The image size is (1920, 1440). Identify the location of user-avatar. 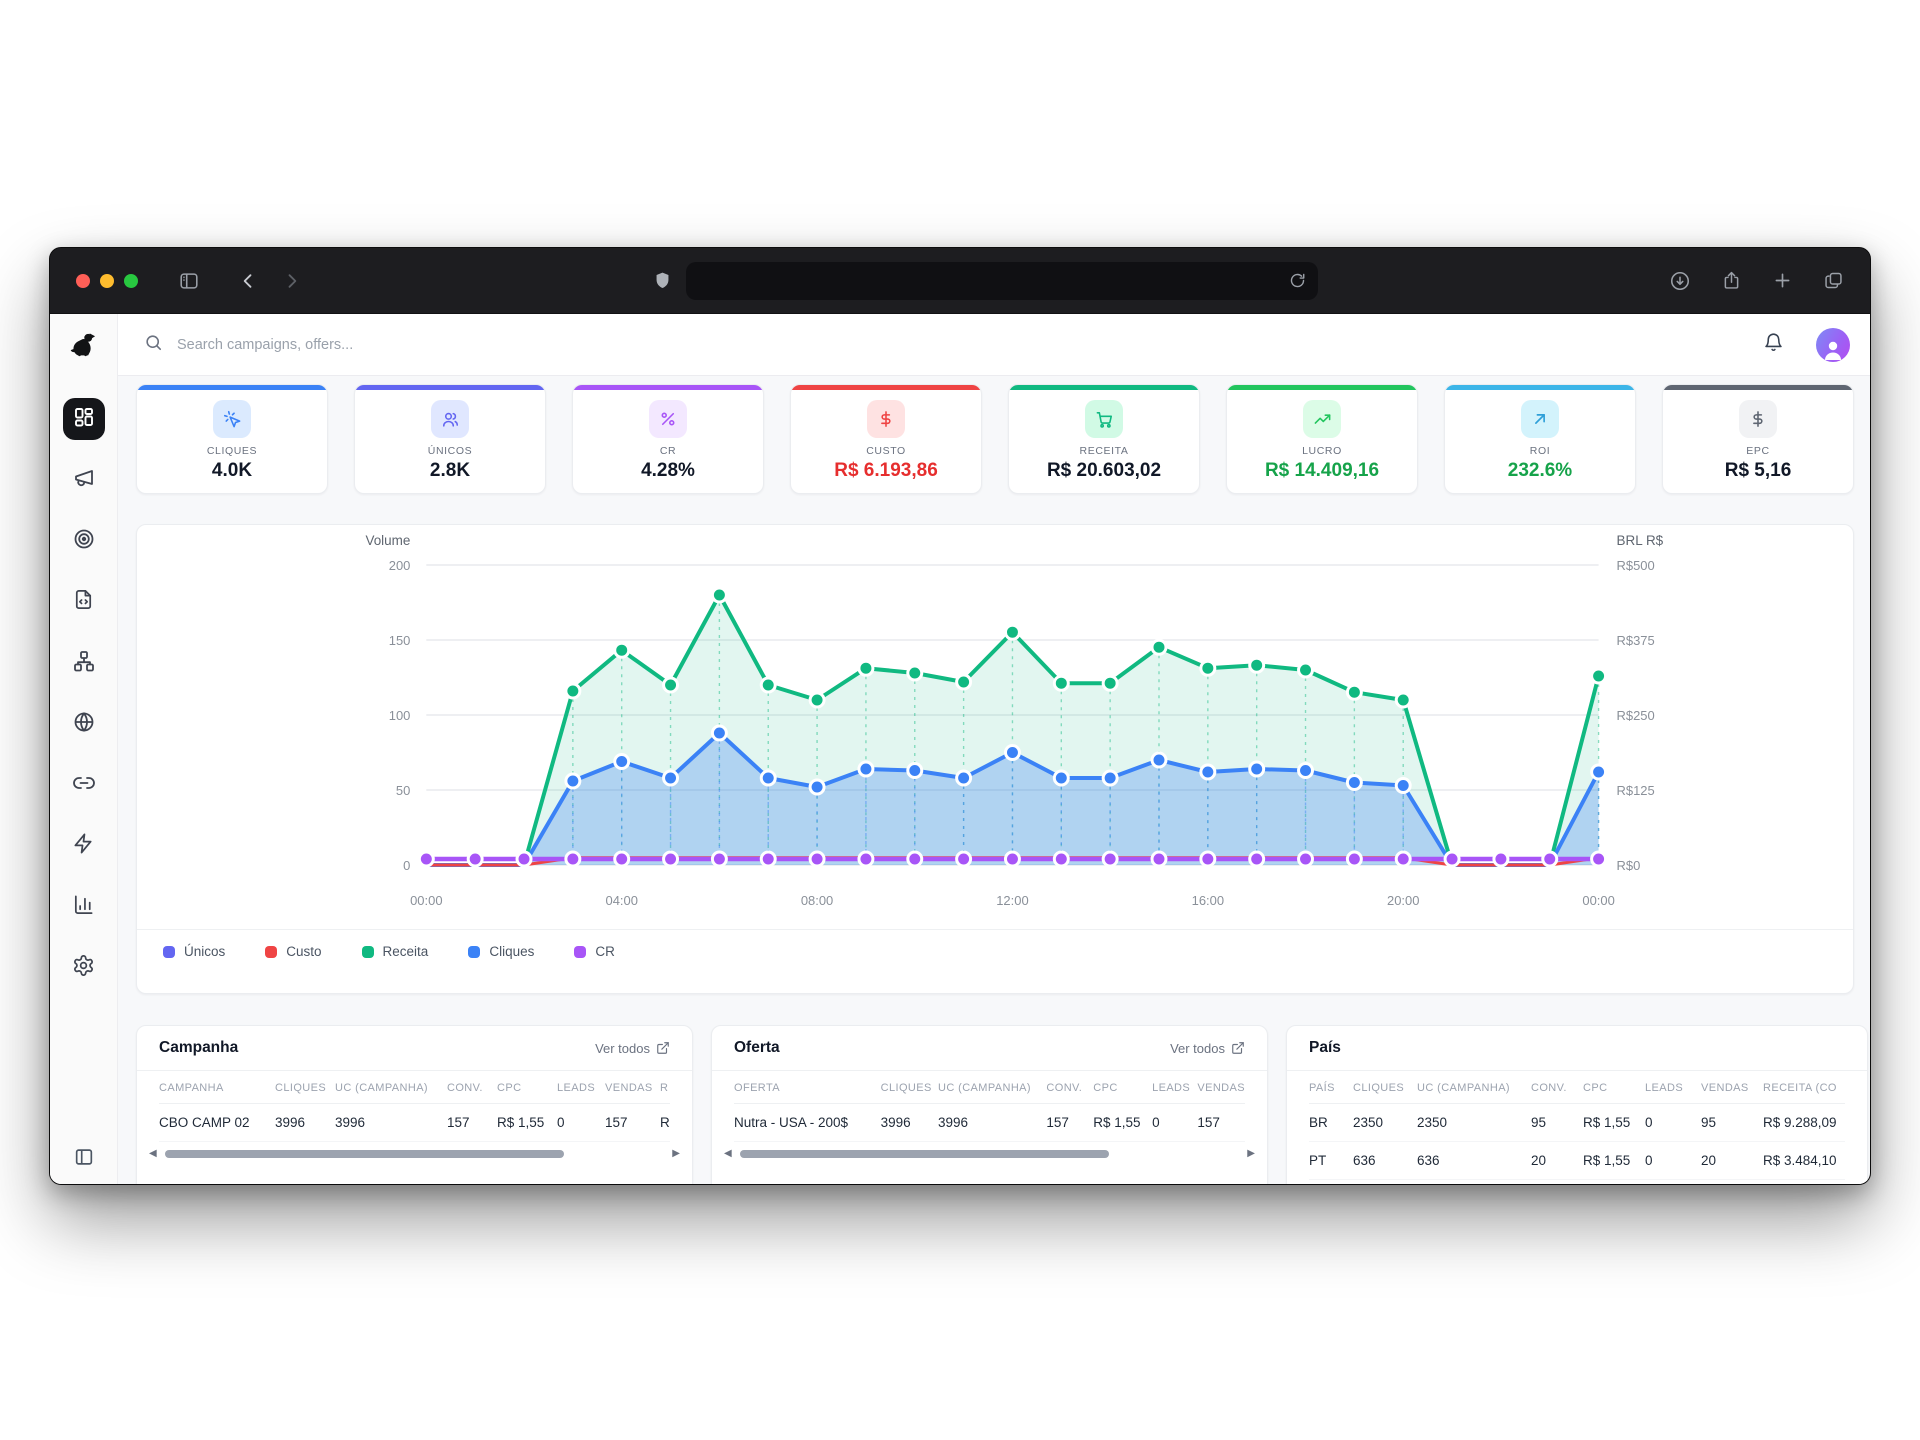
(1833, 344).